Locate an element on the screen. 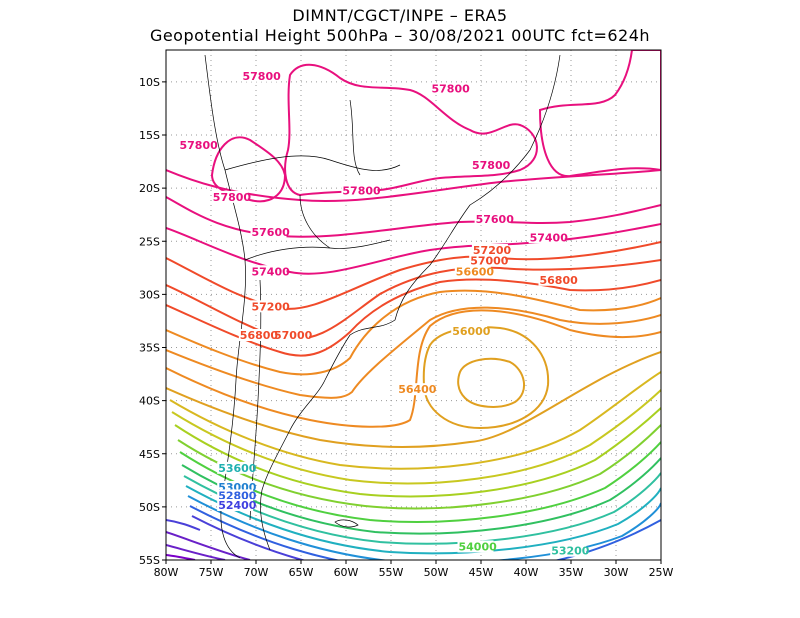 This screenshot has width=800, height=618. contour-label: 56000 is located at coordinates (471, 331).